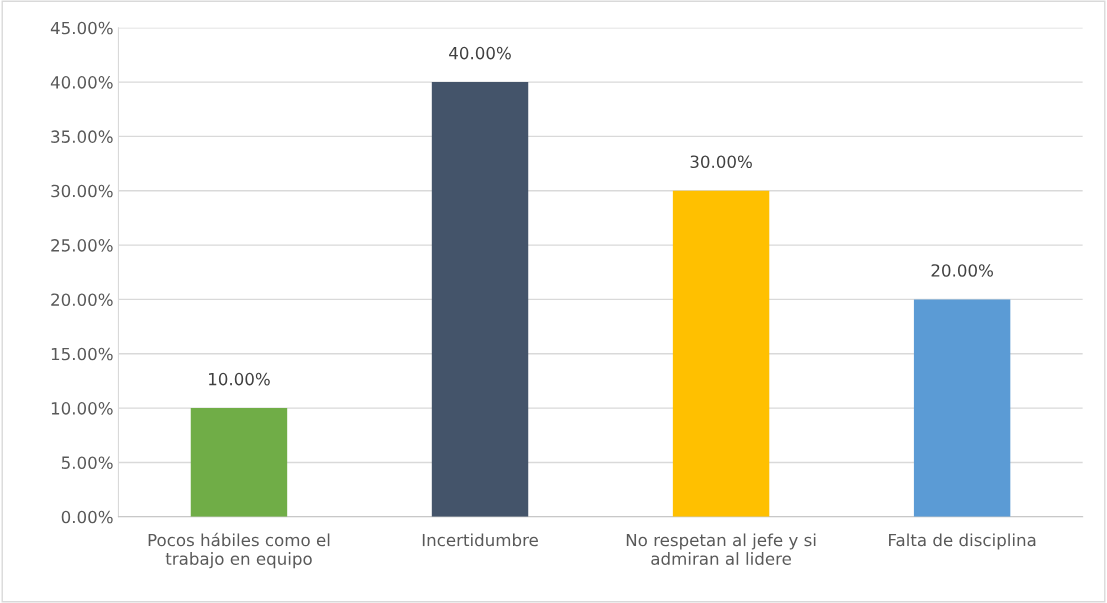 The image size is (1107, 603). What do you see at coordinates (721, 549) in the screenshot?
I see `x-tick-label: No respetan al jefe y si admiran al lidere` at bounding box center [721, 549].